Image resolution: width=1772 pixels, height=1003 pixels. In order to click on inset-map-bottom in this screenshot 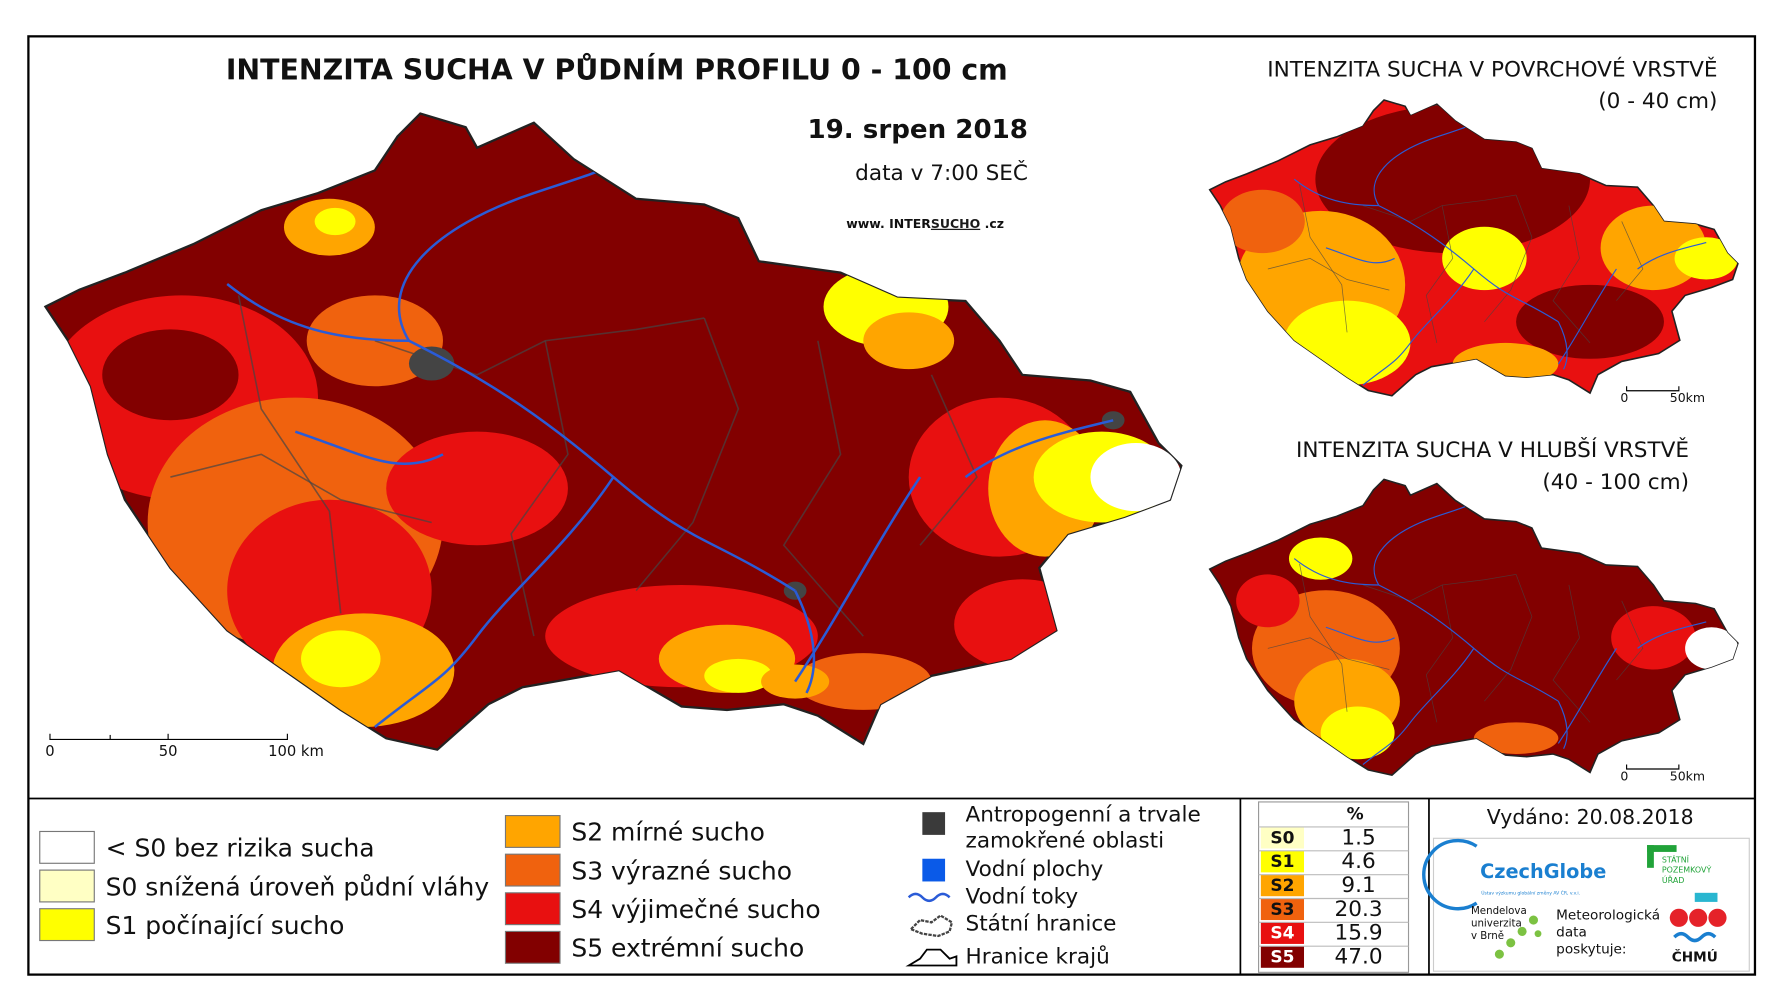, I will do `click(1473, 627)`.